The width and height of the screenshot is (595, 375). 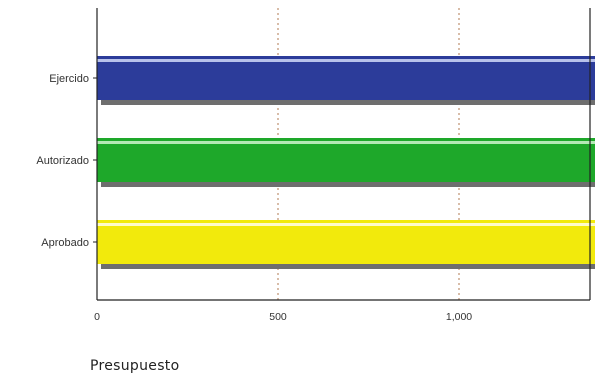 I want to click on bar-autorizado, so click(x=346, y=160).